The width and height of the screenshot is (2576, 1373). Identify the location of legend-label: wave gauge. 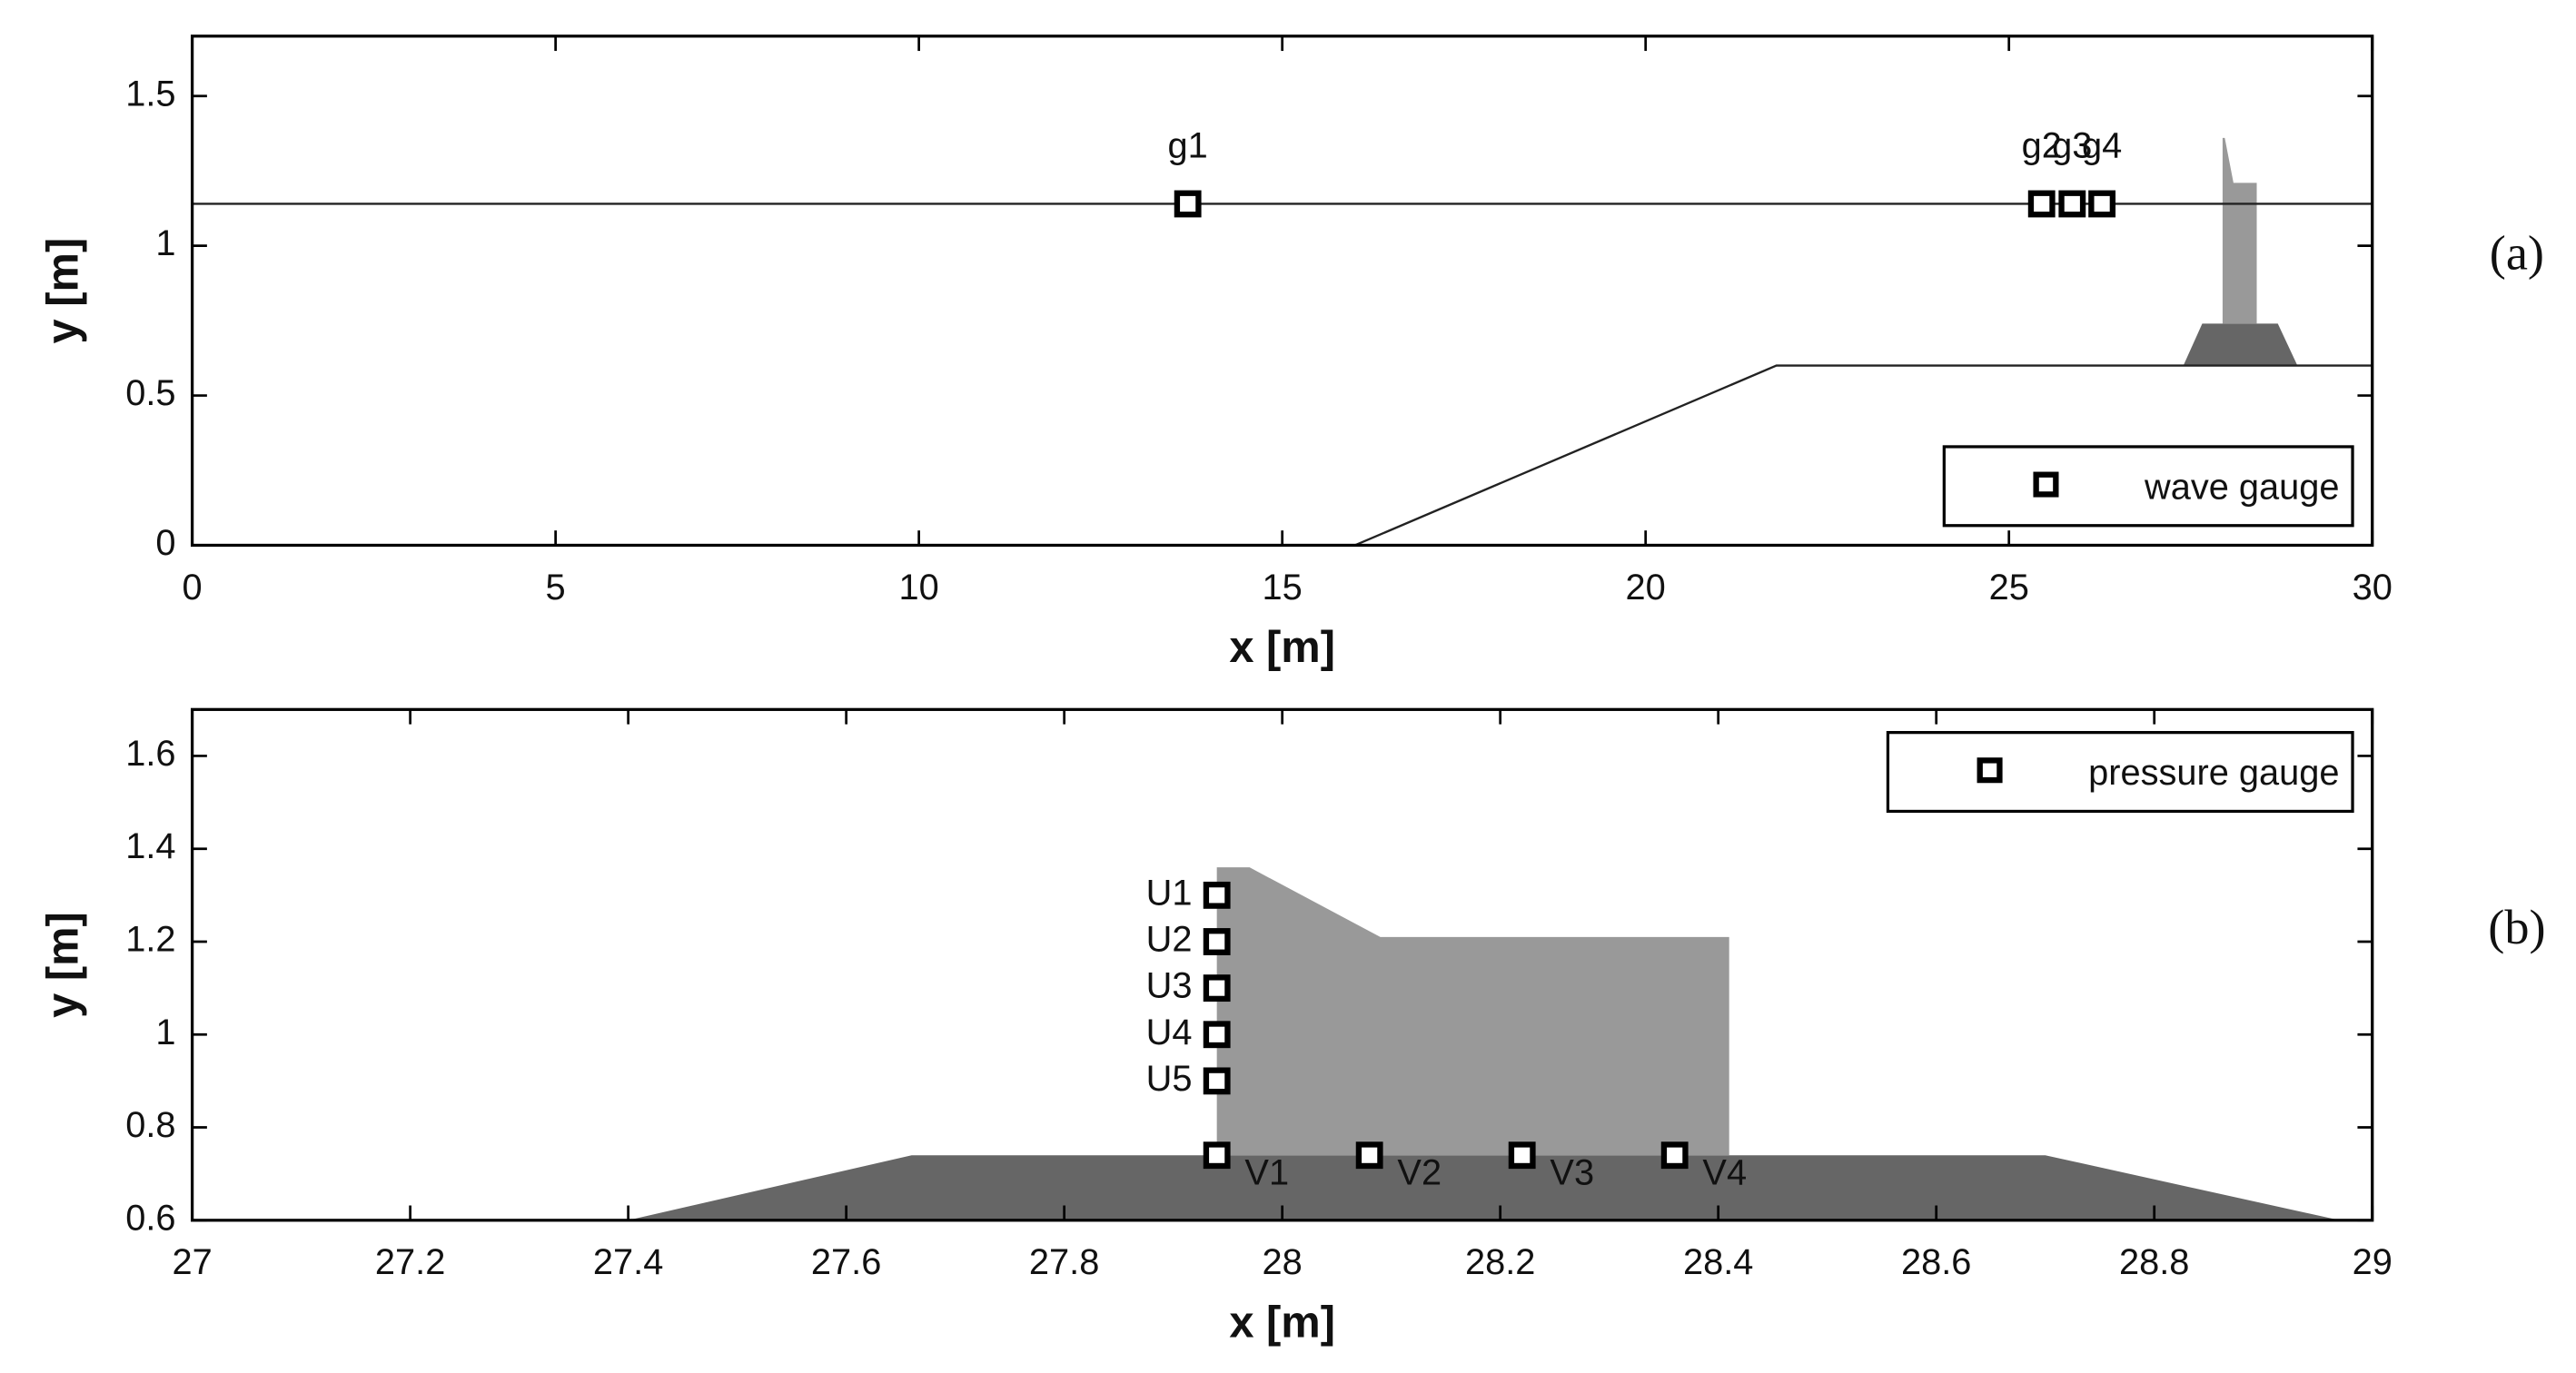
(2242, 487).